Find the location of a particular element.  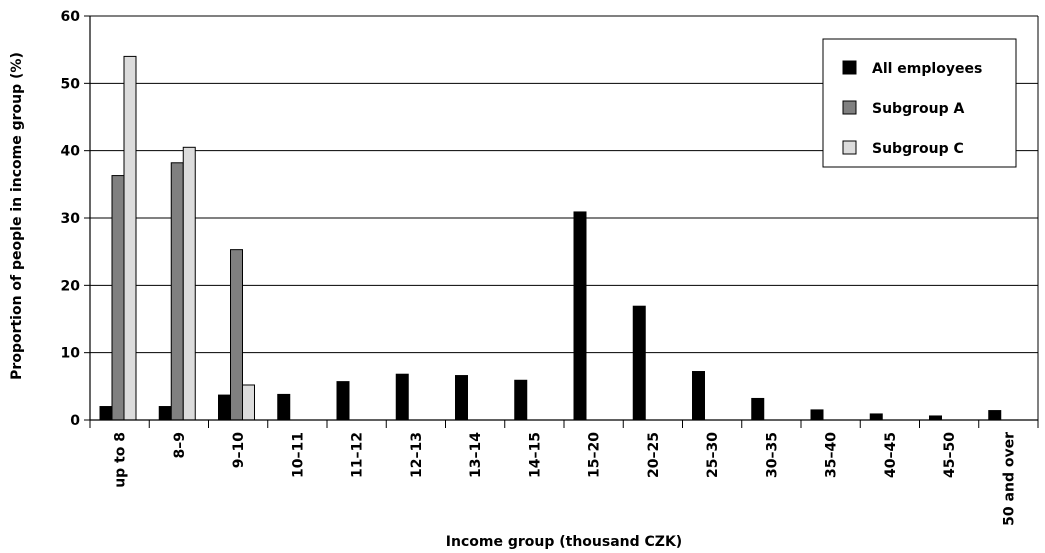

y-tick-label: 40 is located at coordinates (71, 152).